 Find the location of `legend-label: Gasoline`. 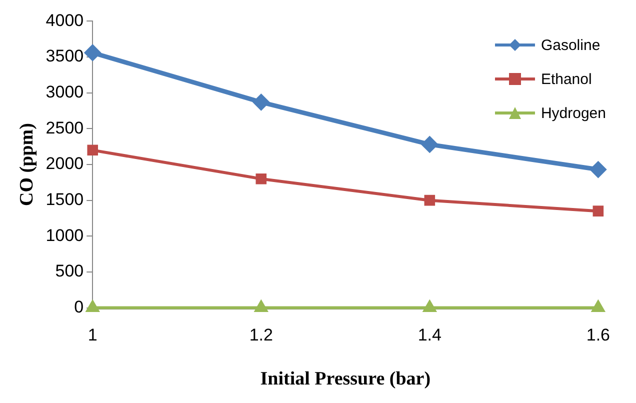

legend-label: Gasoline is located at coordinates (570, 45).